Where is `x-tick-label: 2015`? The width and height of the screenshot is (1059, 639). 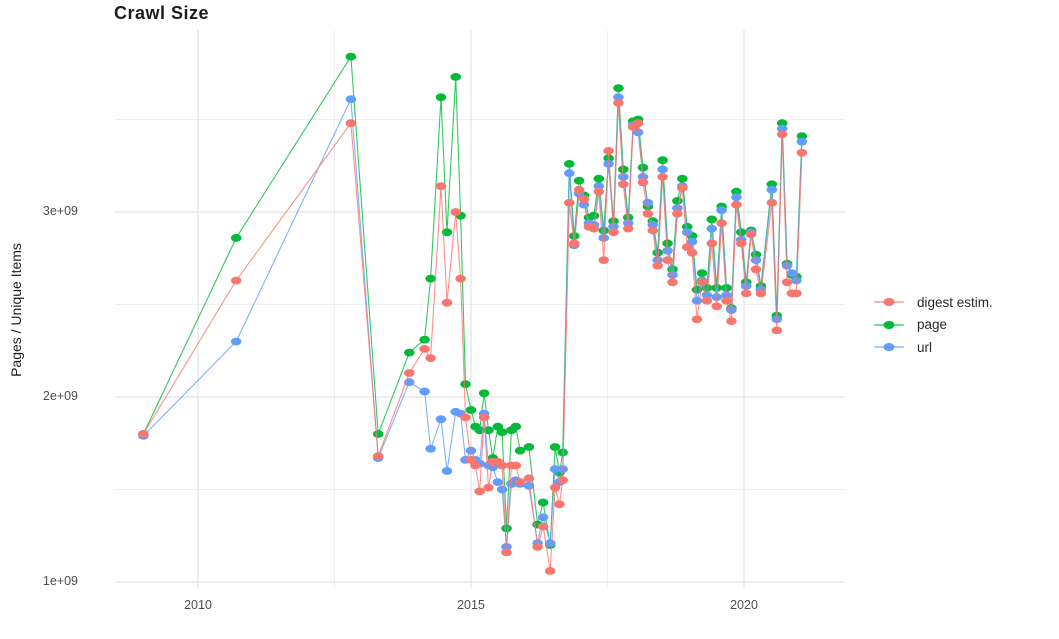
x-tick-label: 2015 is located at coordinates (471, 605).